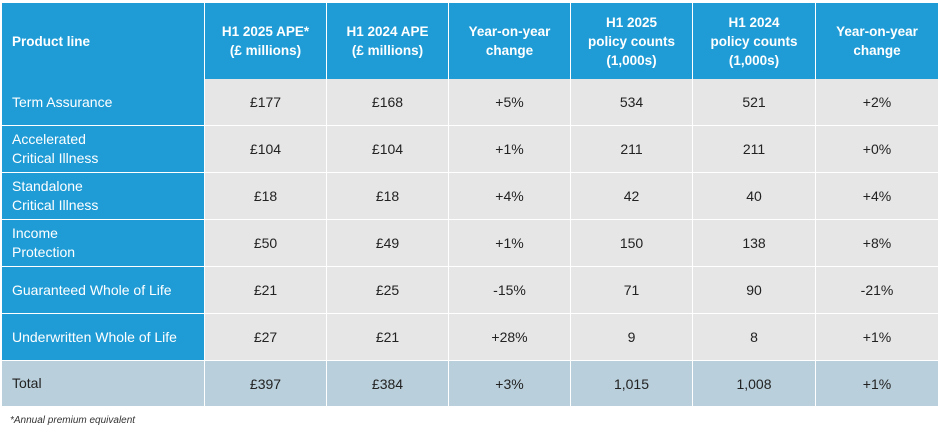 This screenshot has width=938, height=440. I want to click on text-line: Protection, so click(44, 252).